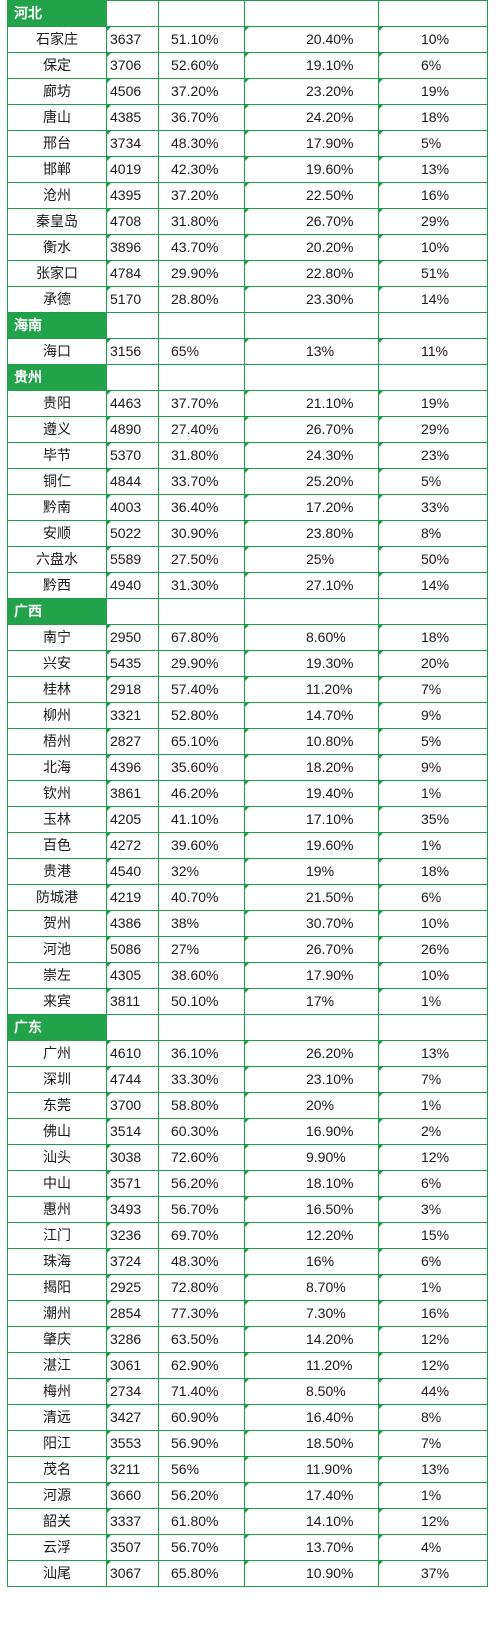  I want to click on city-name-cell: 中山, so click(57, 1183).